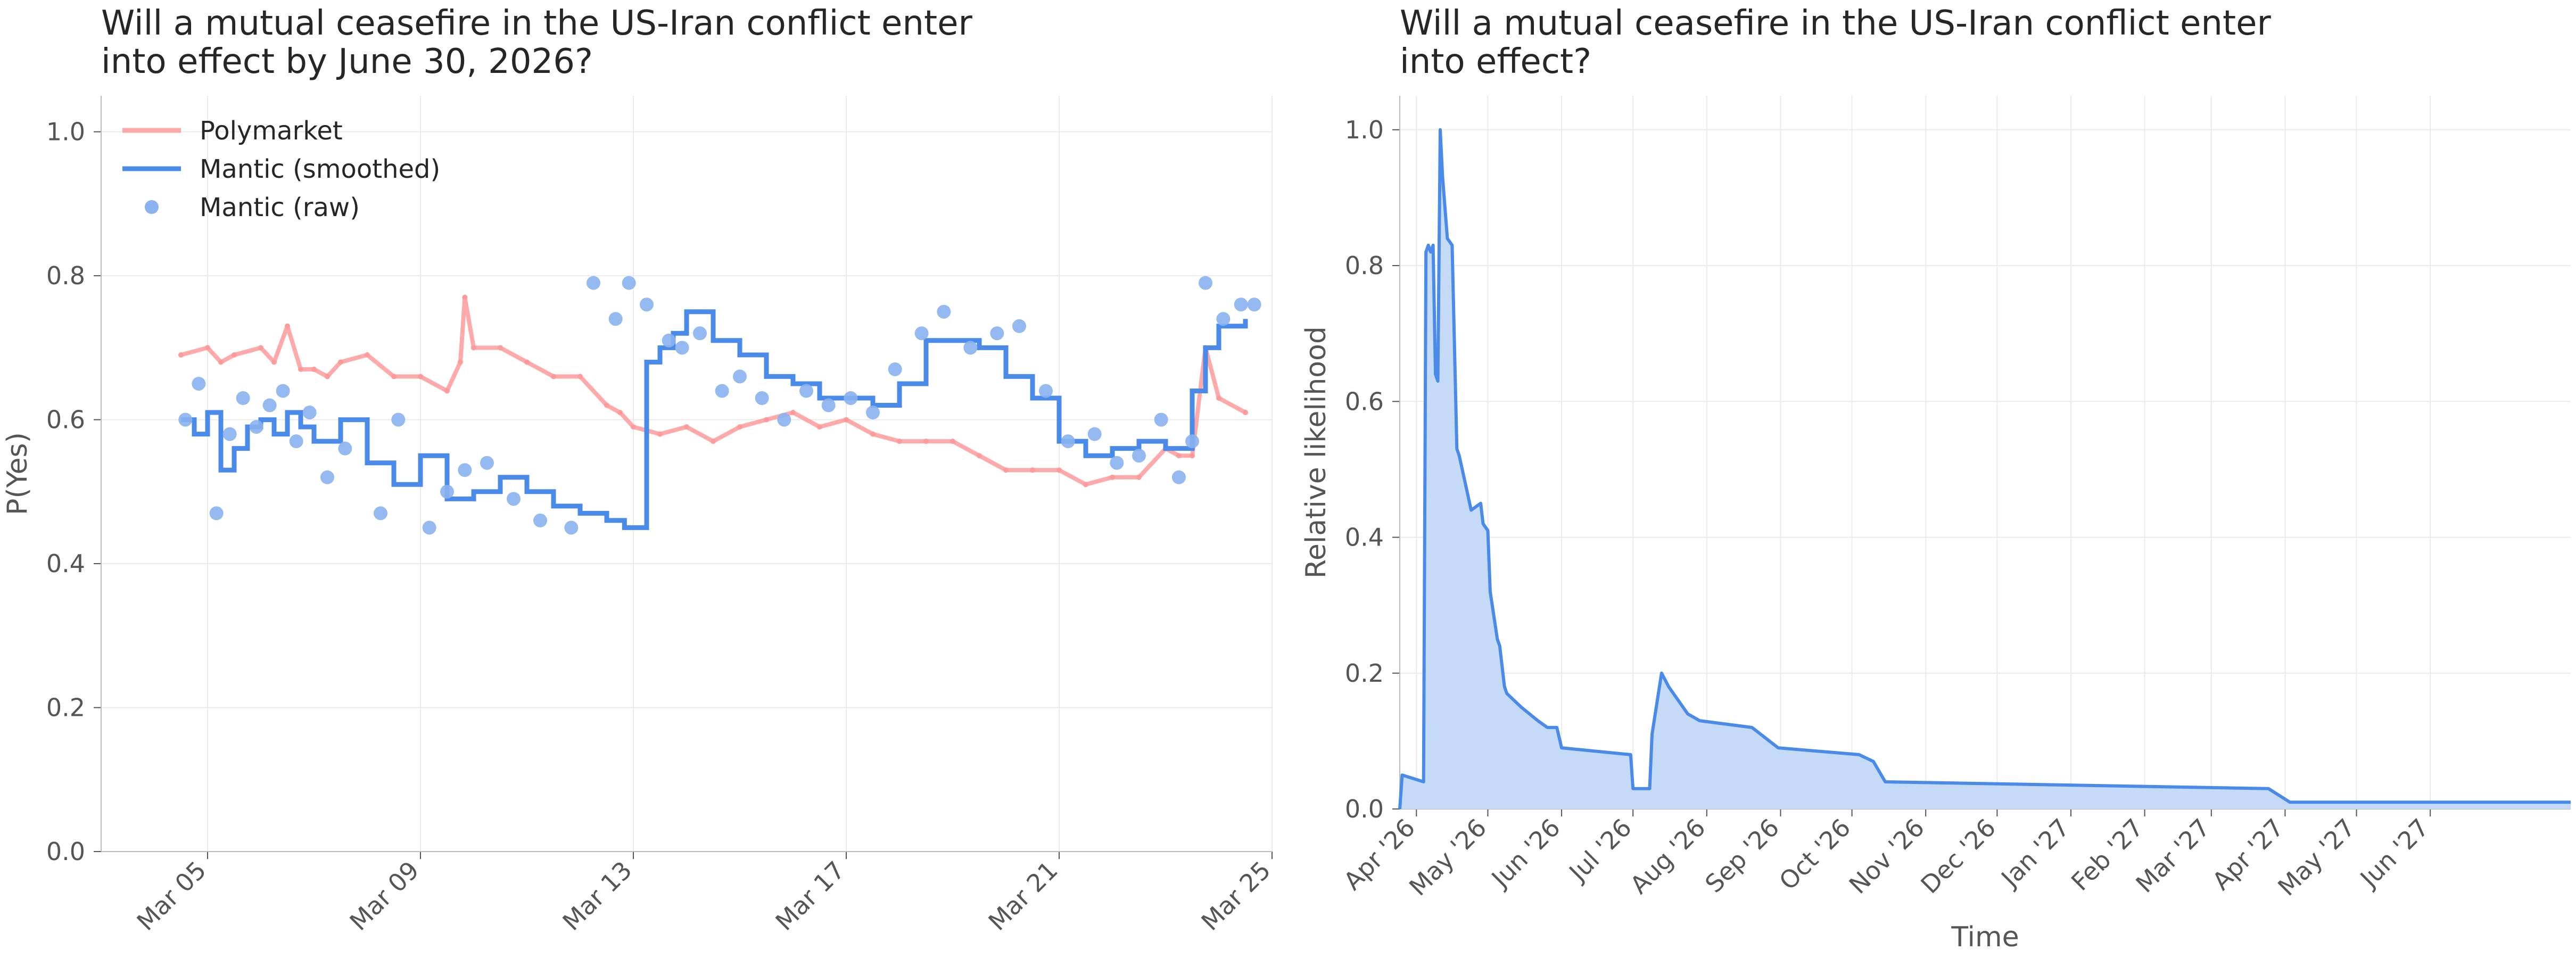 This screenshot has height=958, width=2576. I want to click on left-legend: Polymarket Mantic (smoothed) Mantic (raw), so click(281, 169).